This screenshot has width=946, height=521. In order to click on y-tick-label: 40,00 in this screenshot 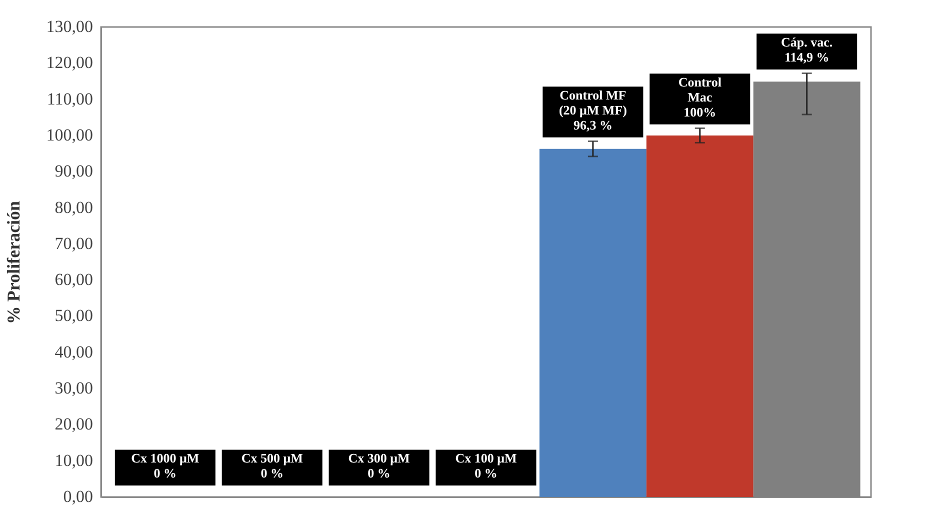, I will do `click(73, 352)`.